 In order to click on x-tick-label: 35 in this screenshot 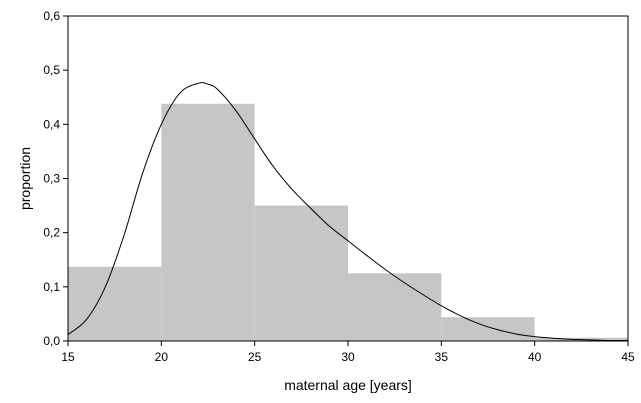, I will do `click(442, 357)`.